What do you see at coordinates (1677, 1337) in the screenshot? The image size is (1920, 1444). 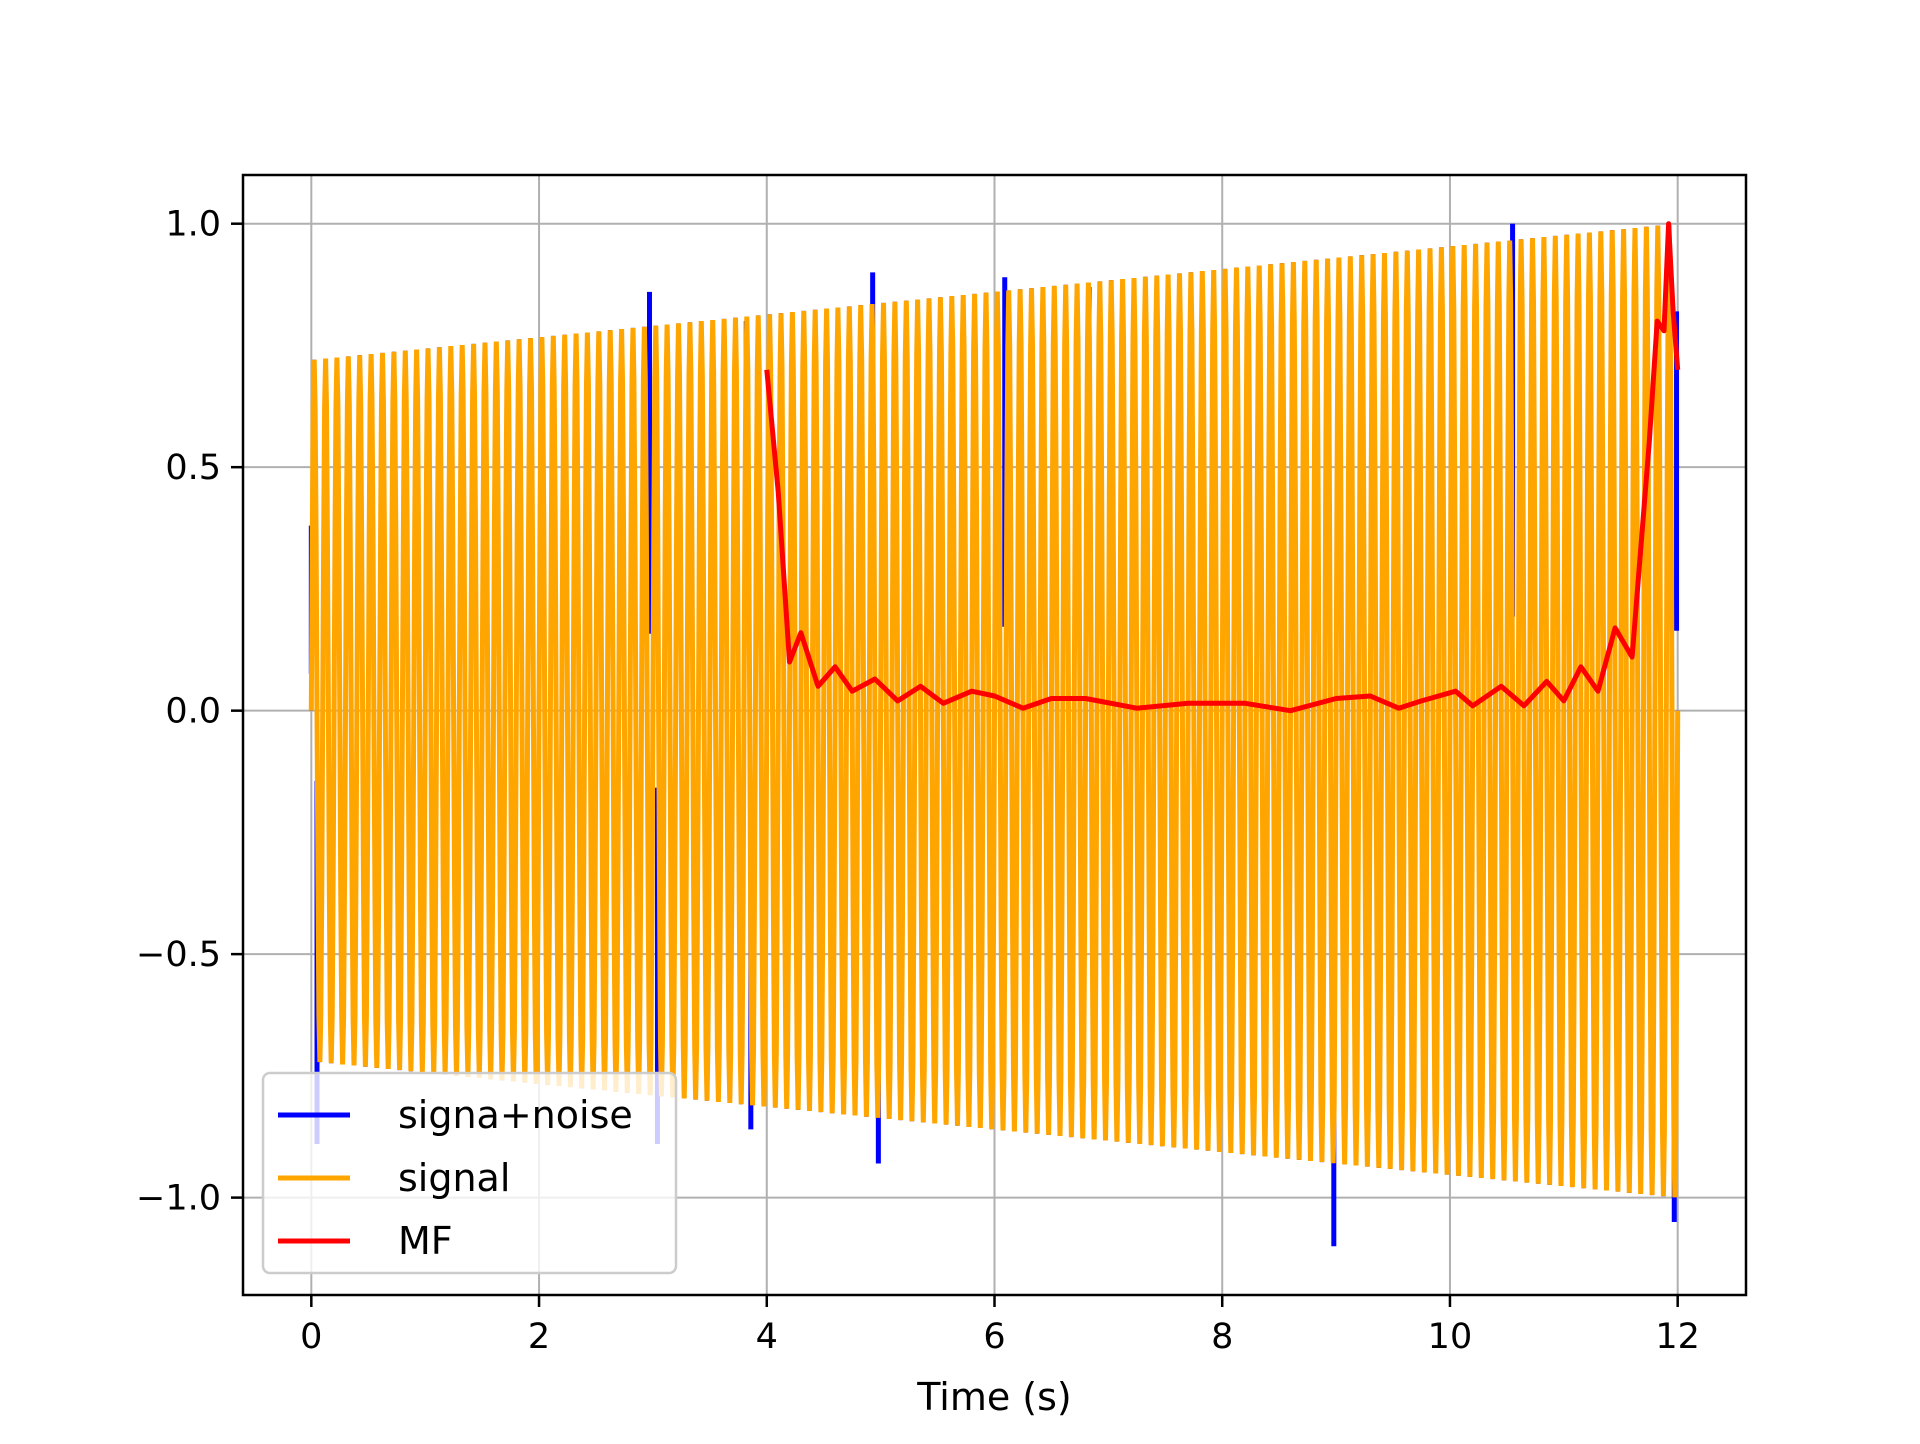 I see `x-tick-label: 12` at bounding box center [1677, 1337].